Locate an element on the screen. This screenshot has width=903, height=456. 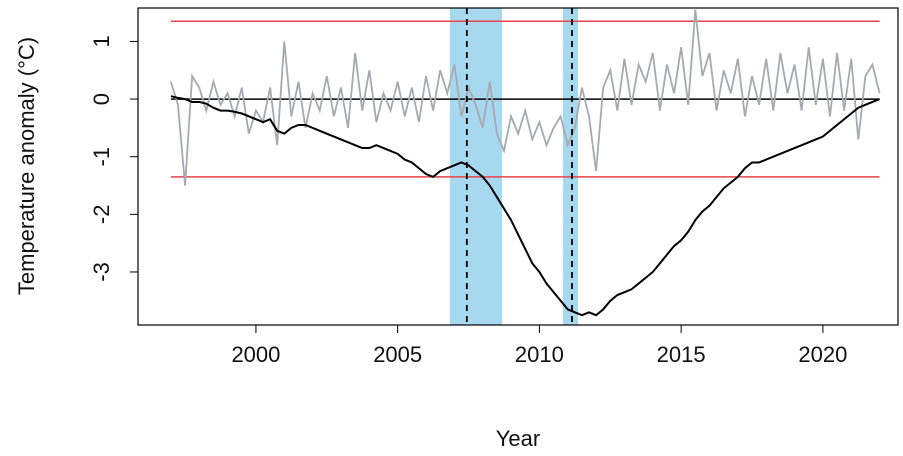
y-tick-label: 0 is located at coordinates (101, 99).